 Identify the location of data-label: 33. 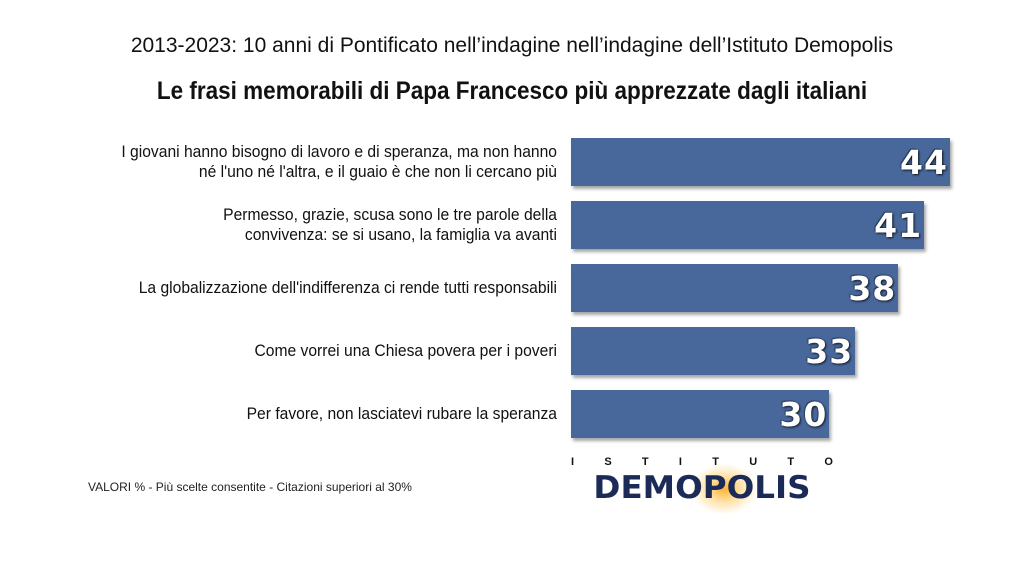
(829, 351).